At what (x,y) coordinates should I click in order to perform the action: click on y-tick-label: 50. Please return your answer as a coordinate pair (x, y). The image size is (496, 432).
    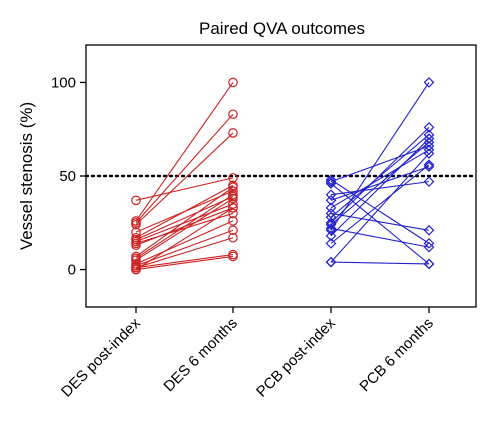
    Looking at the image, I should click on (67, 176).